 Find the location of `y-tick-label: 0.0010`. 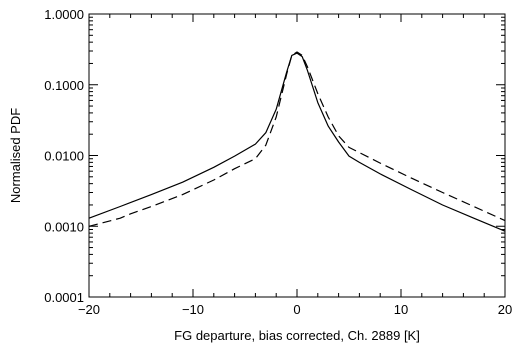

y-tick-label: 0.0010 is located at coordinates (64, 226).